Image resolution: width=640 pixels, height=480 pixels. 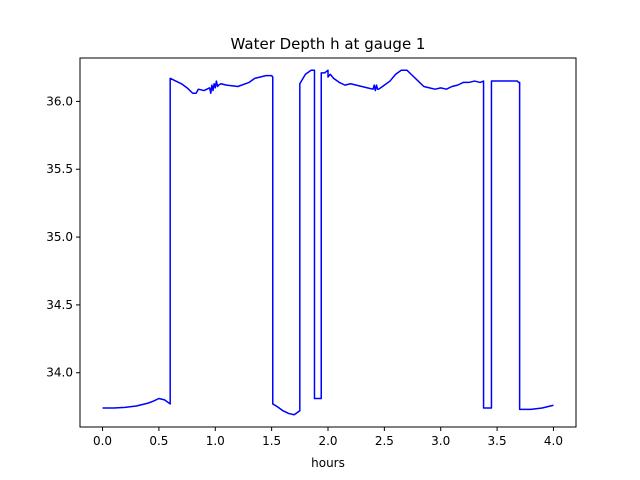 What do you see at coordinates (158, 441) in the screenshot?
I see `x-tick-label: 0.5` at bounding box center [158, 441].